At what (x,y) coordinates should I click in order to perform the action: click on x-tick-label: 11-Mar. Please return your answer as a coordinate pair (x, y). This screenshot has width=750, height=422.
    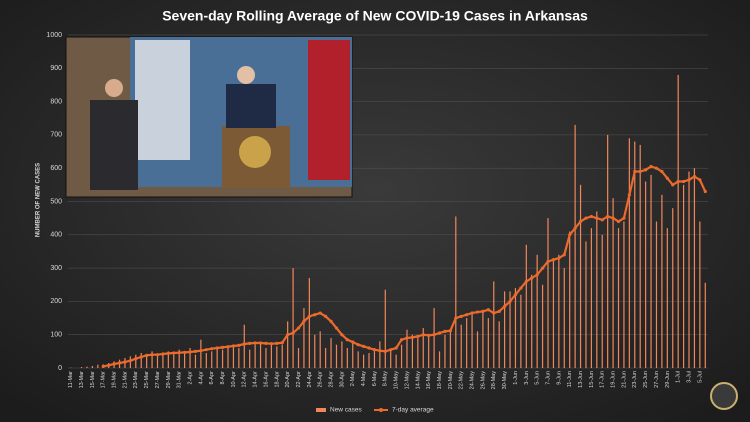
    Looking at the image, I should click on (71, 379).